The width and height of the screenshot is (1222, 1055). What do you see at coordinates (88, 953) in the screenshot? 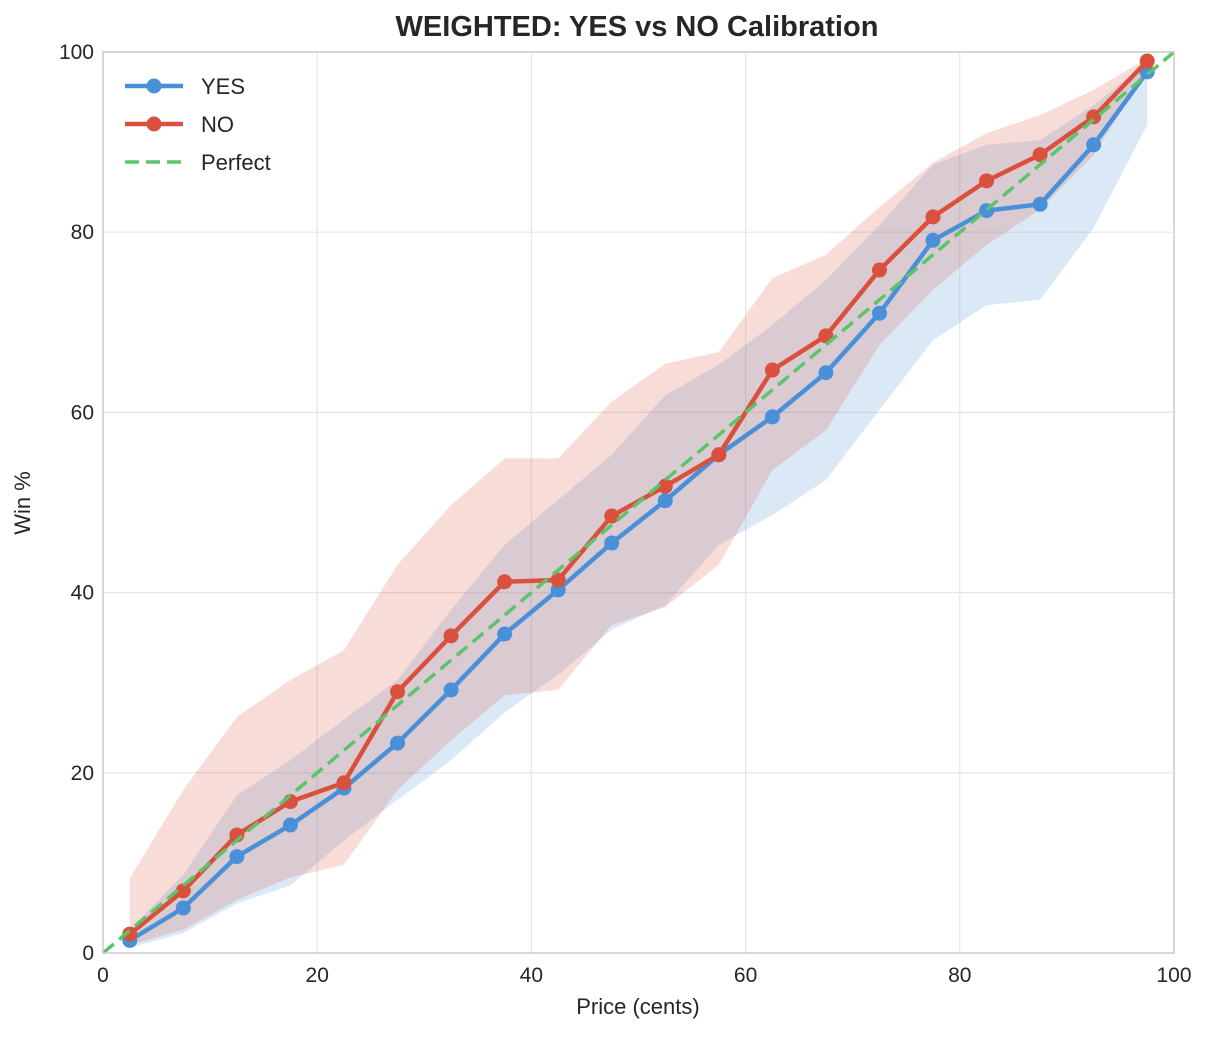
I see `y-tick-label: 0` at bounding box center [88, 953].